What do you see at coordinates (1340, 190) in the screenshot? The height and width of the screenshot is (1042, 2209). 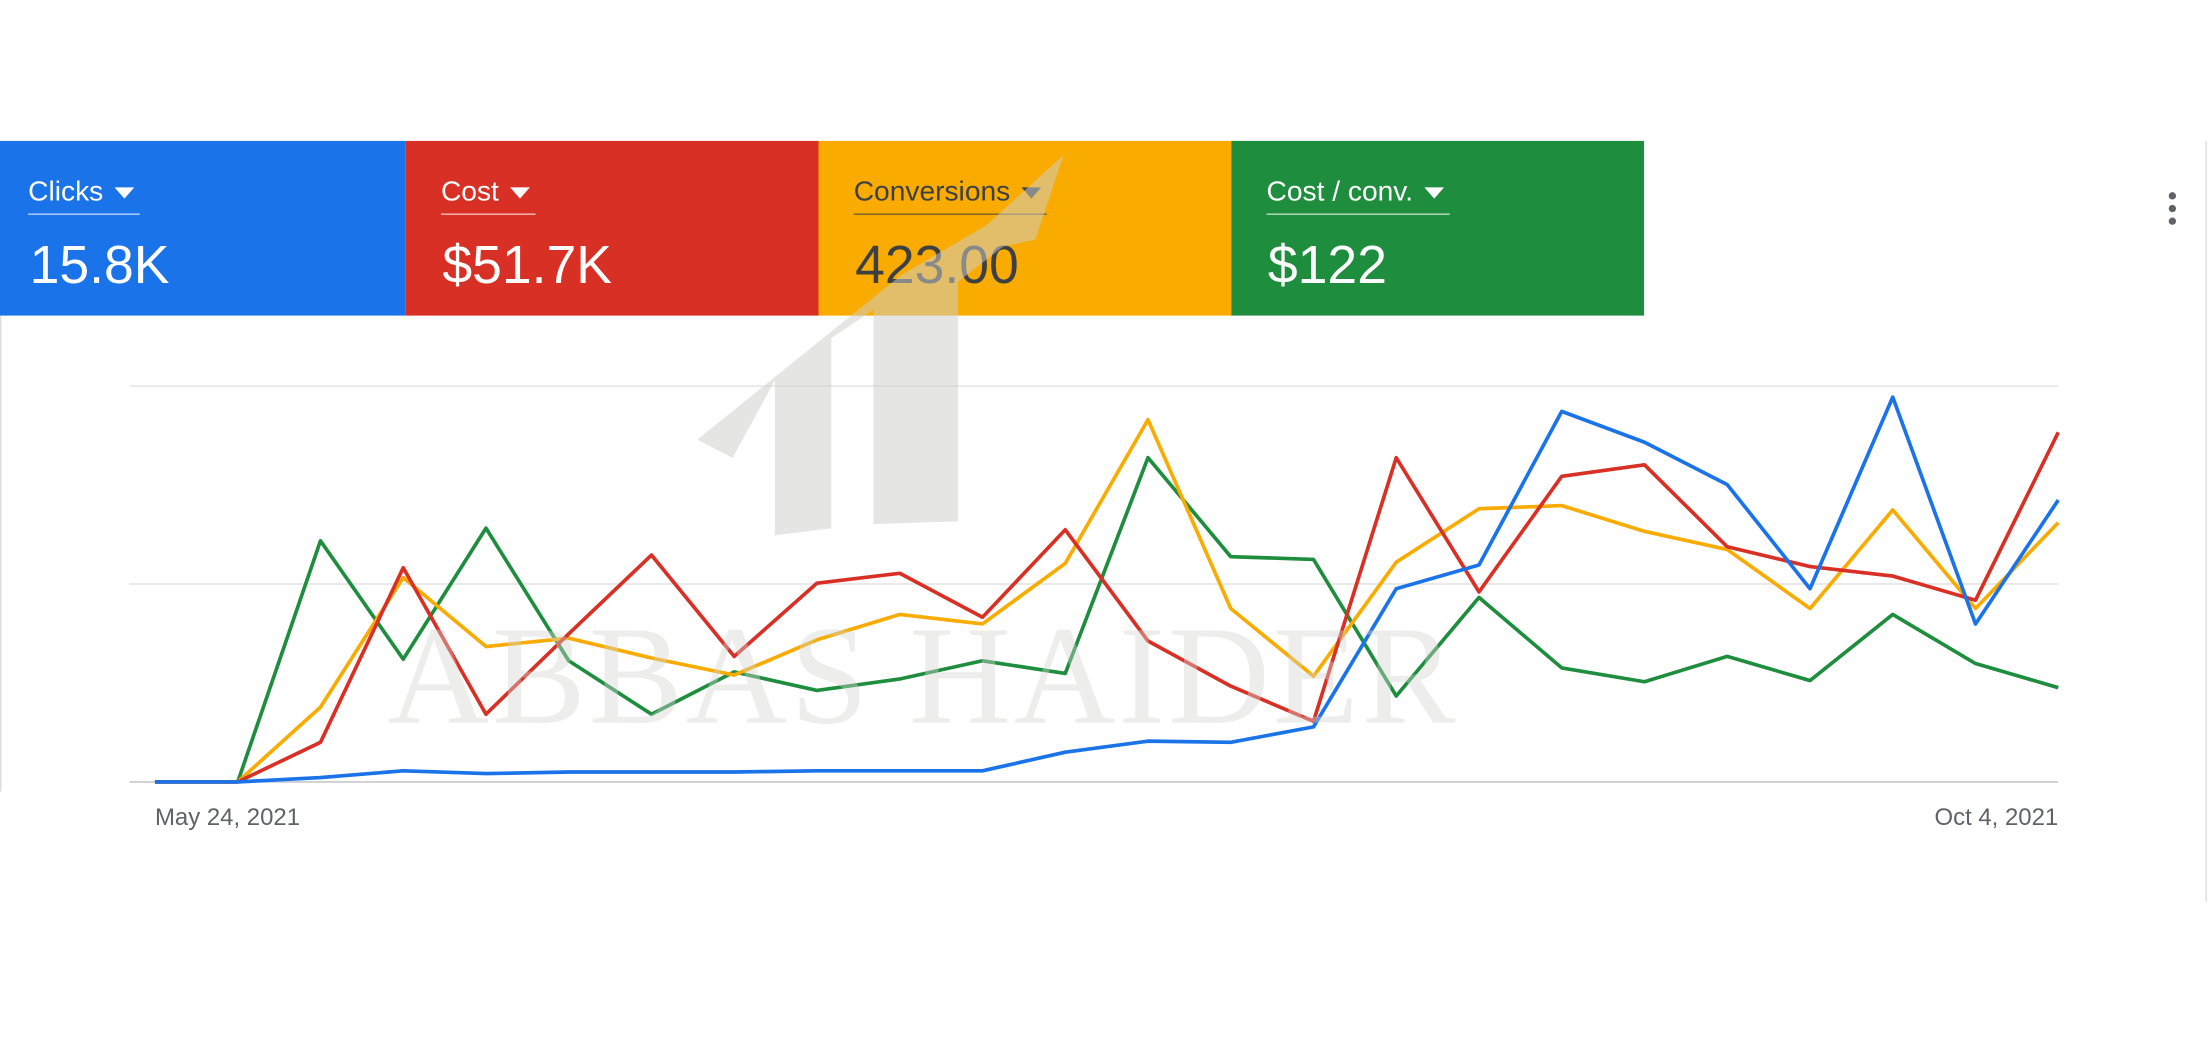 I see `metric-dropdown: Cost / conv.` at bounding box center [1340, 190].